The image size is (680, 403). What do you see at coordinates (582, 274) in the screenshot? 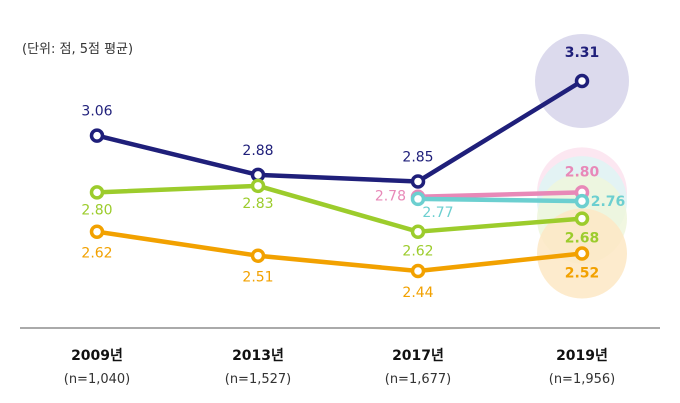
I see `data-label: 2.52` at bounding box center [582, 274].